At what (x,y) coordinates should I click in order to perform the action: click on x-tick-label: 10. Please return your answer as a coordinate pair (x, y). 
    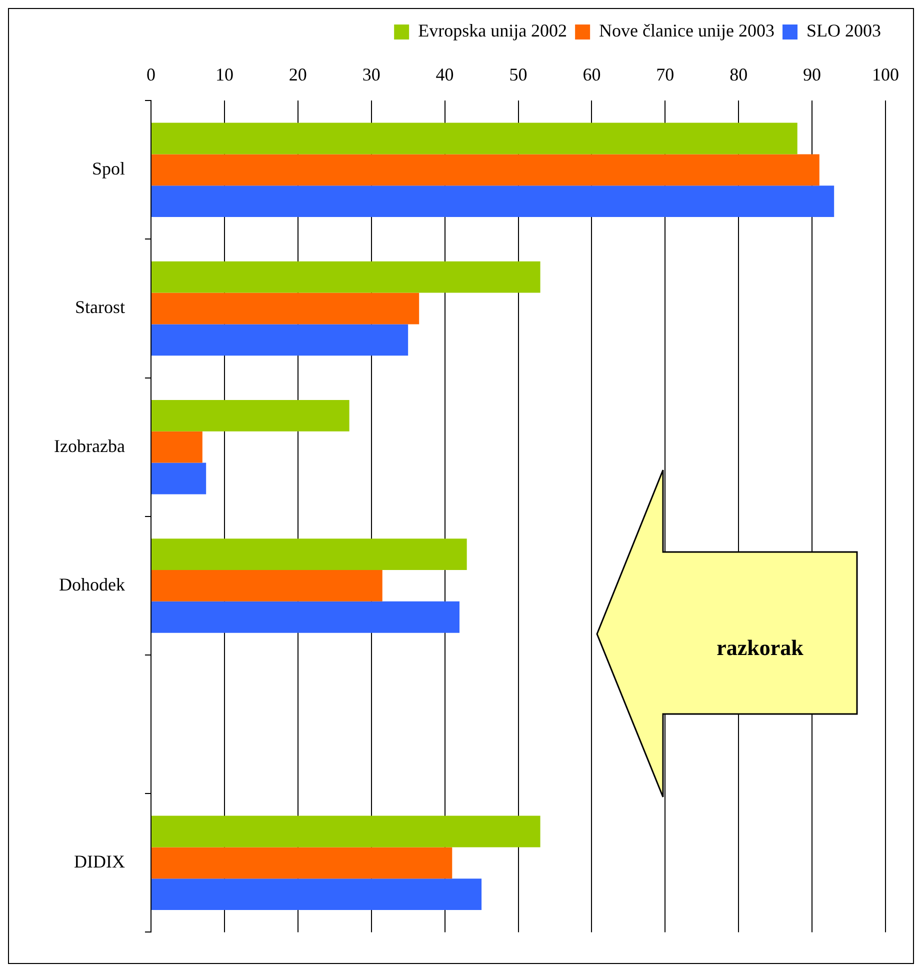
    Looking at the image, I should click on (224, 74).